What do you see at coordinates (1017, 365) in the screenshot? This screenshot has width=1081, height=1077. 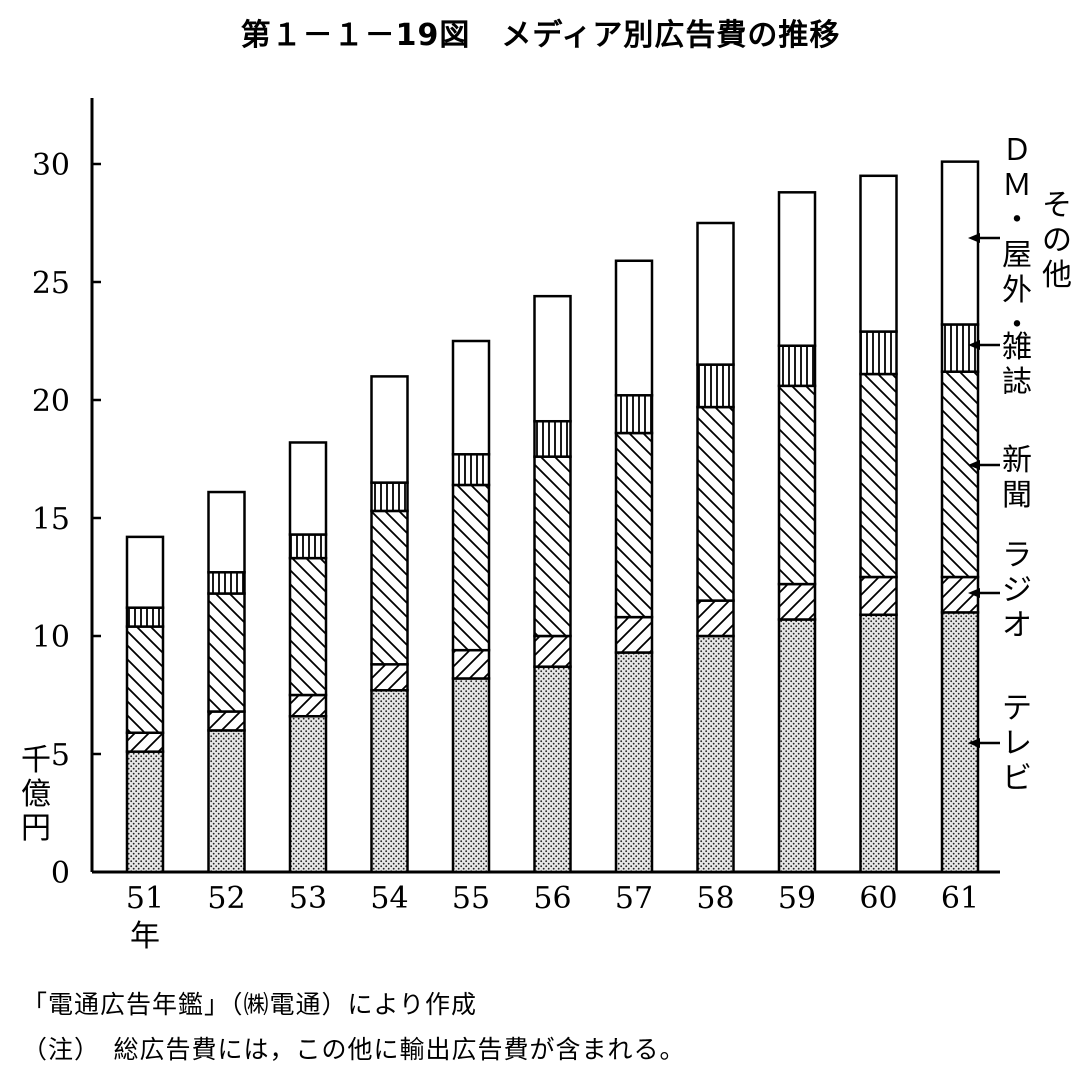 I see `legend-label-magazine: 雑誌` at bounding box center [1017, 365].